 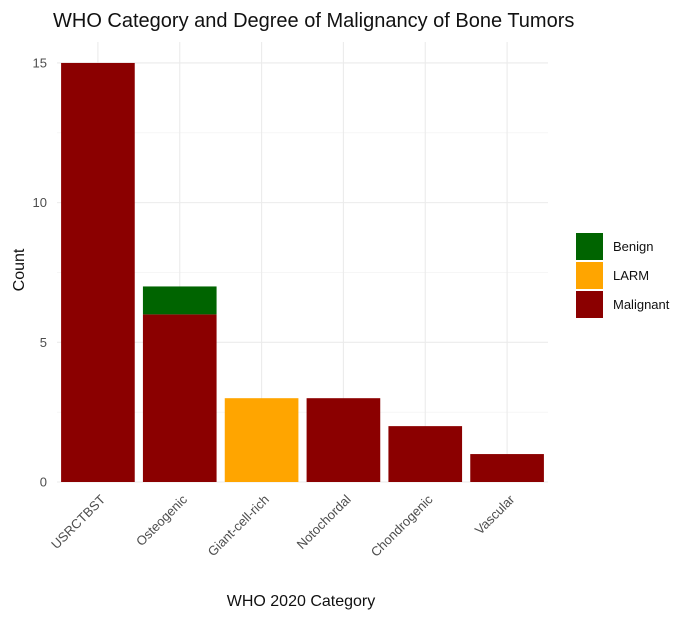 What do you see at coordinates (179, 398) in the screenshot?
I see `bar-malignant-osteogenic` at bounding box center [179, 398].